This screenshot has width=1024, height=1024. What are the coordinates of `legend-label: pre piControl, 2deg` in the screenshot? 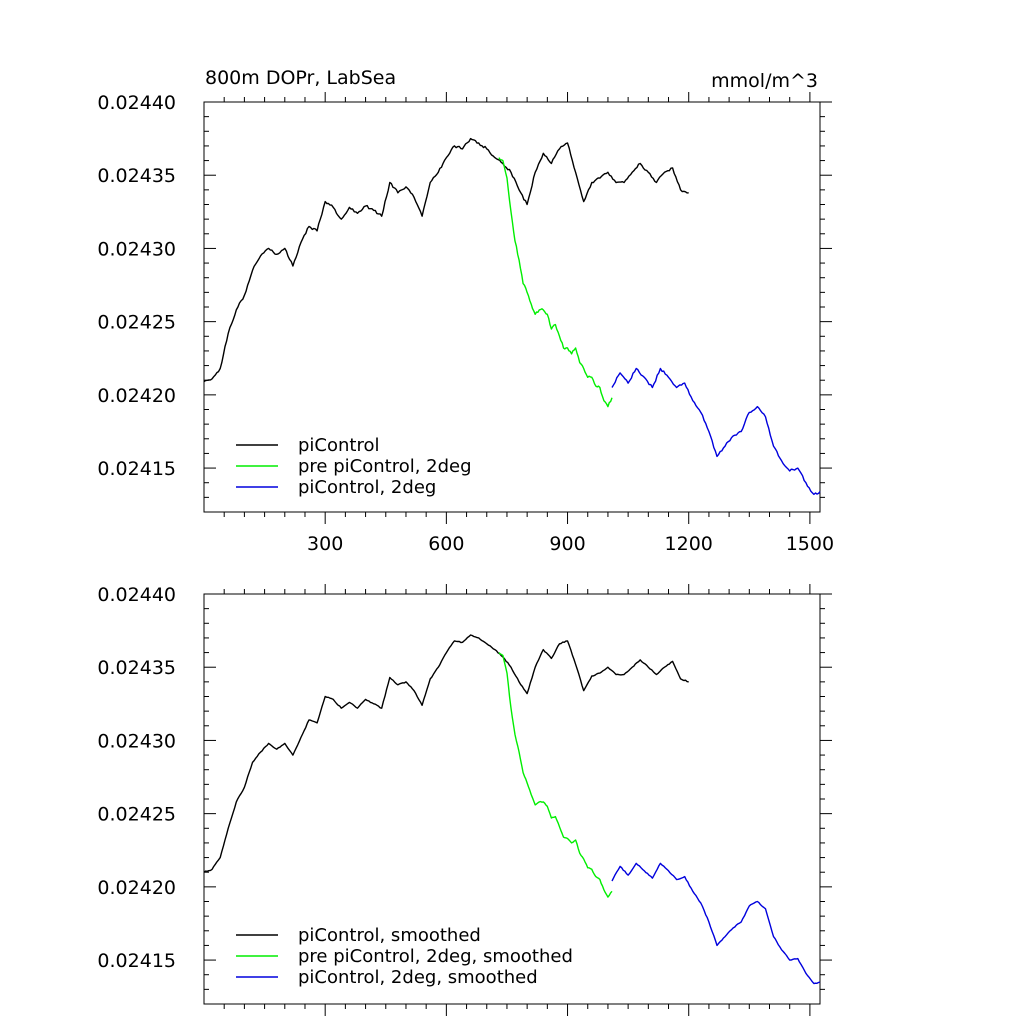 It's located at (385, 466).